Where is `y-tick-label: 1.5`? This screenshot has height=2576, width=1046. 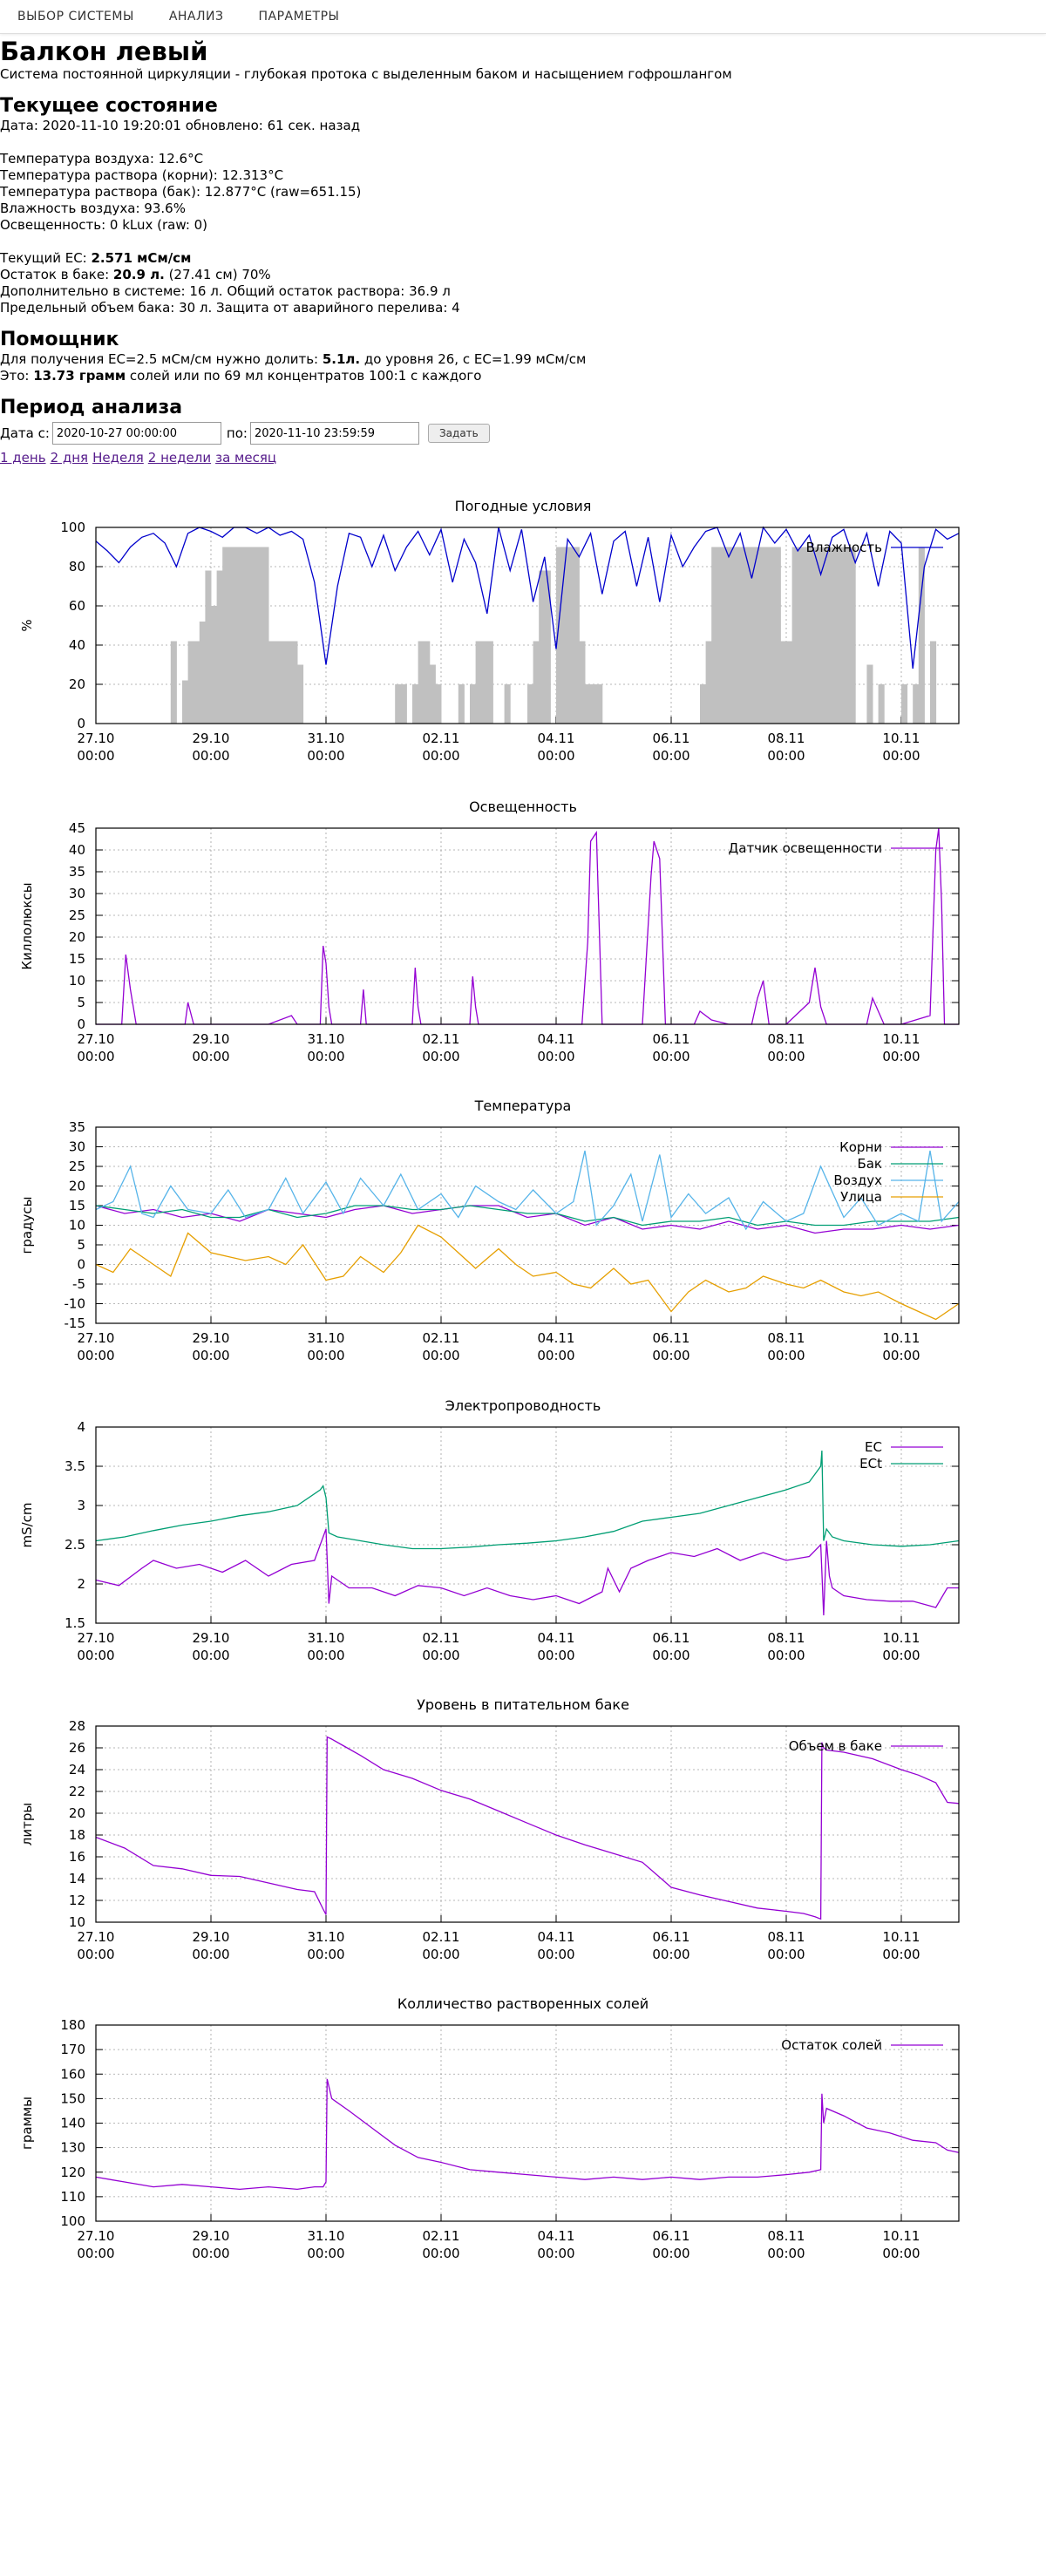
y-tick-label: 1.5 is located at coordinates (75, 1623).